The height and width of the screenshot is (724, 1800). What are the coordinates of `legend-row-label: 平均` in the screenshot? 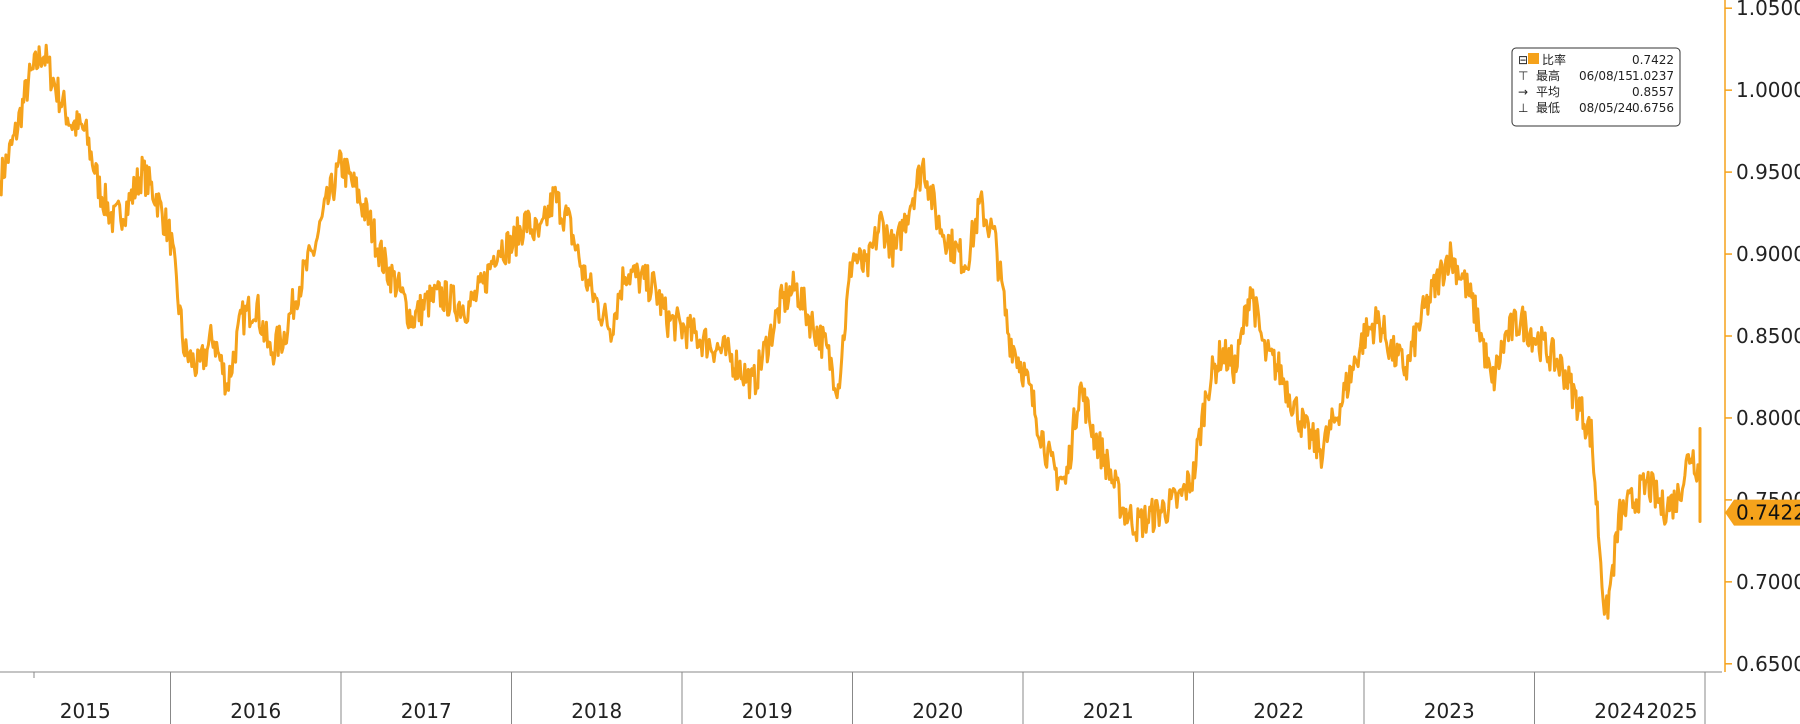 It's located at (1548, 92).